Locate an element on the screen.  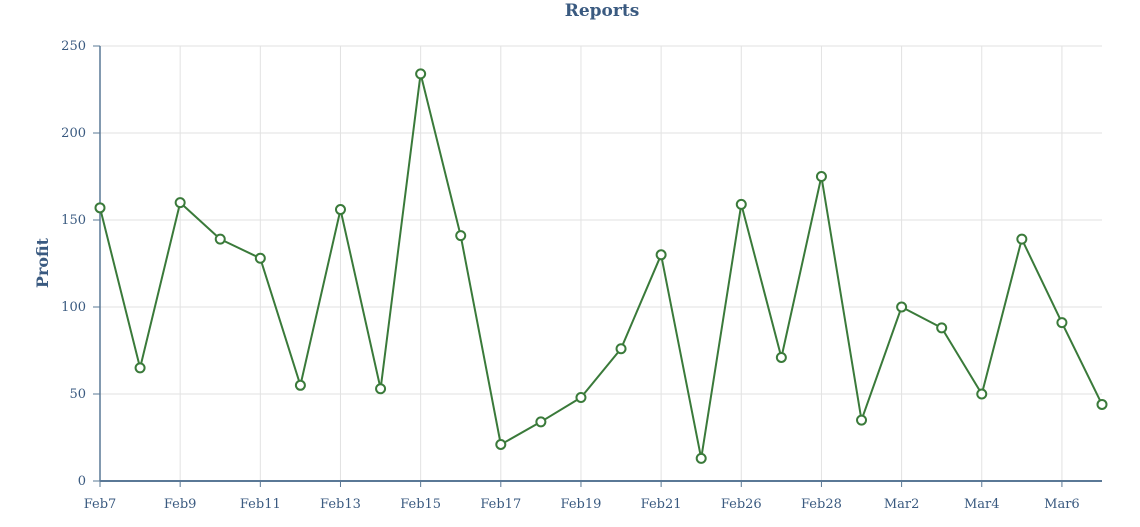
chart-title: Reports is located at coordinates (602, 11).